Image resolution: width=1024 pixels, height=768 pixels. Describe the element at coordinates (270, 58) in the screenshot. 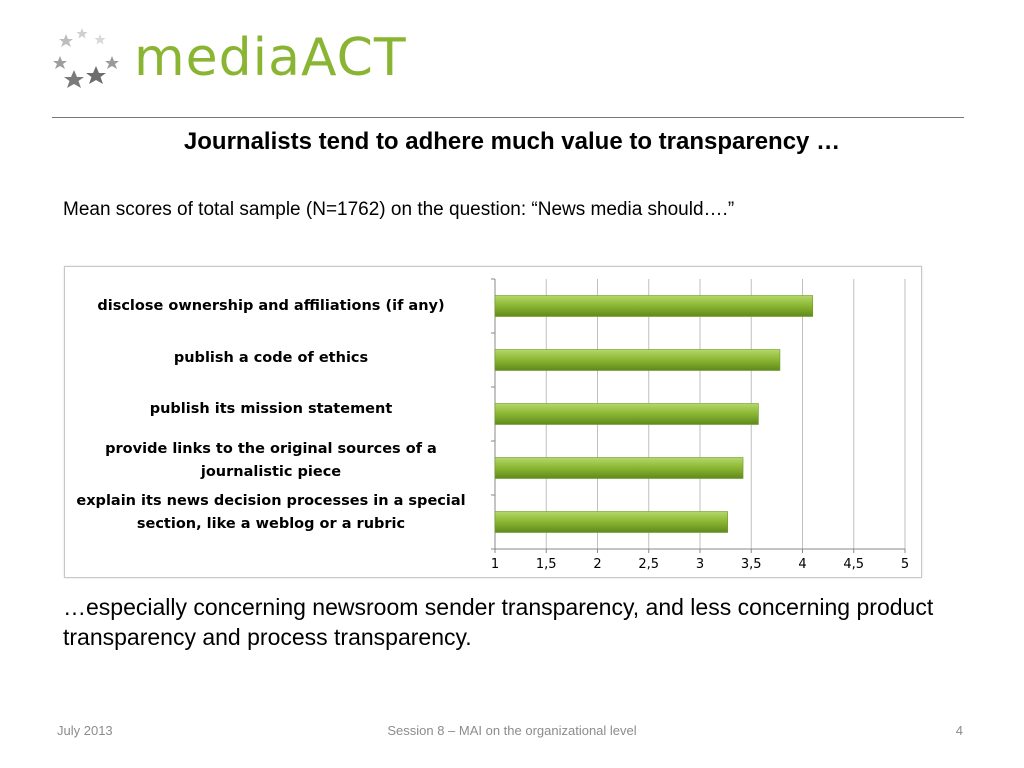

I see `logo-wordmark: mediaACT` at that location.